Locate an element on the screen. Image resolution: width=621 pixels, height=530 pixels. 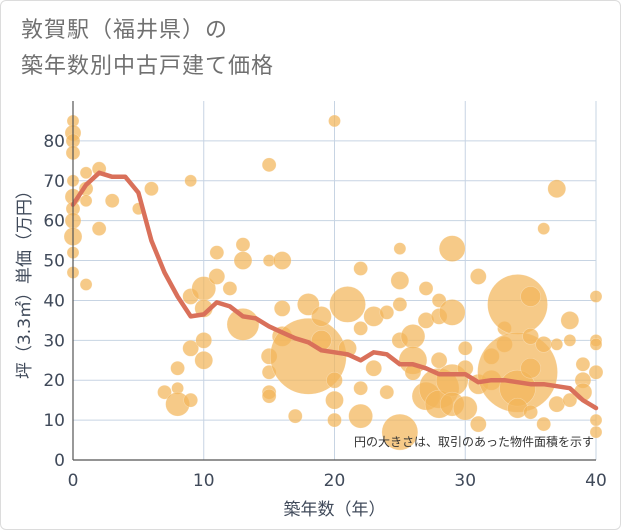
x-axis-label: 築年数（年） is located at coordinates (335, 510).